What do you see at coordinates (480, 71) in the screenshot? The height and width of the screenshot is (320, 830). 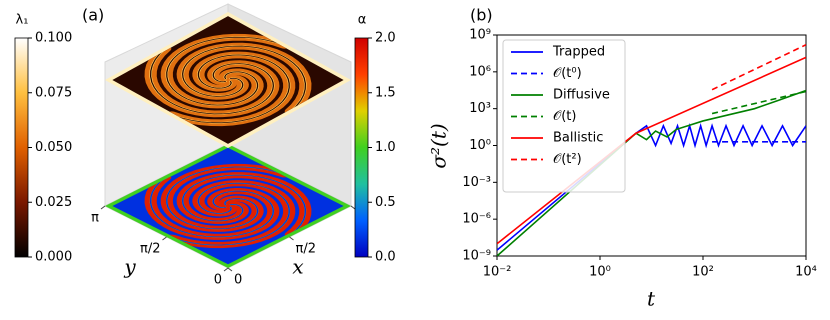 I see `y-tick-label: 10⁶` at bounding box center [480, 71].